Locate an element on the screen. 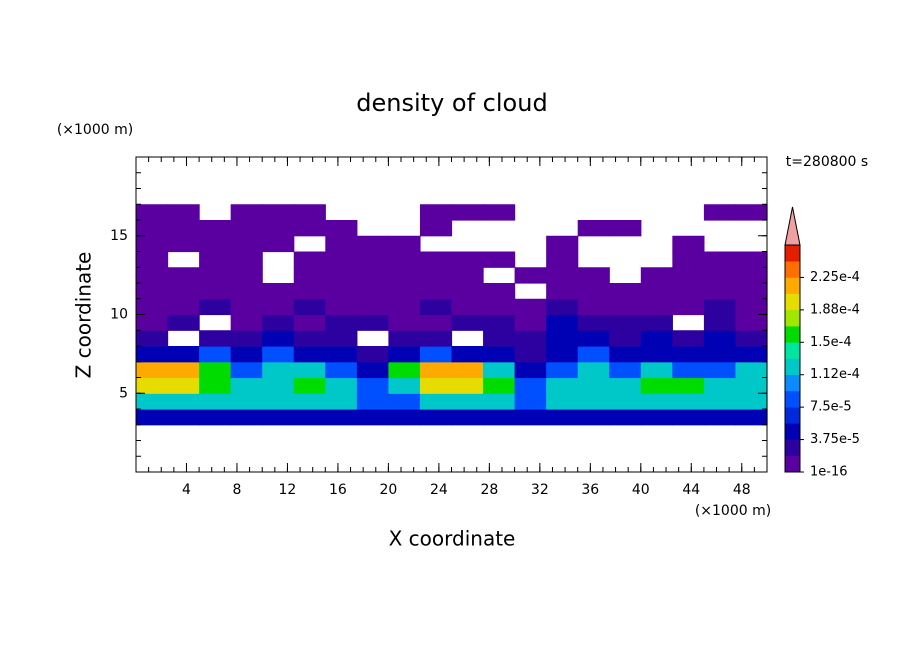 This screenshot has height=654, width=904. y-unit: (×1000 m) is located at coordinates (95, 130).